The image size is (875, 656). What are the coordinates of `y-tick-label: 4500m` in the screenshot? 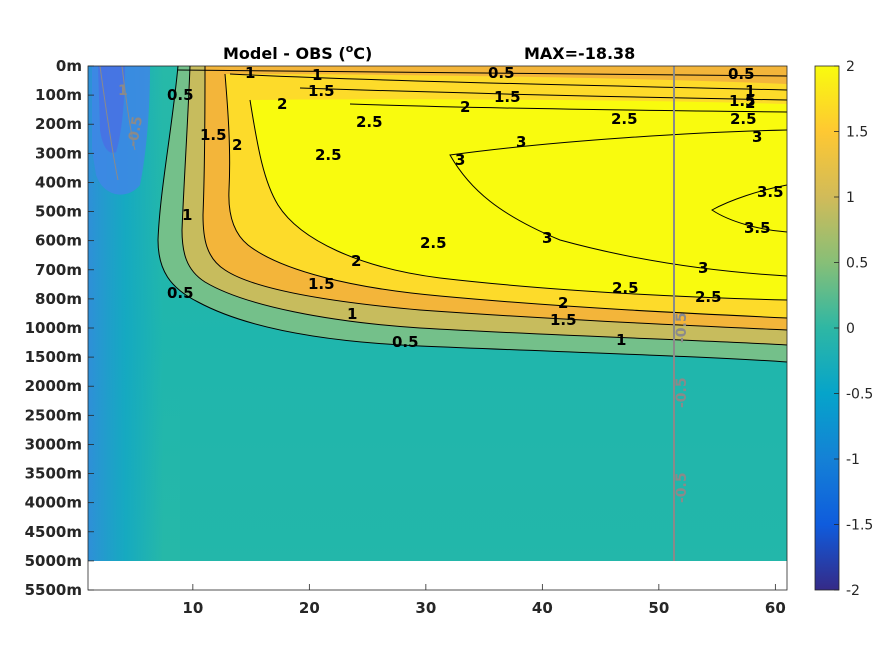 It's located at (53, 532).